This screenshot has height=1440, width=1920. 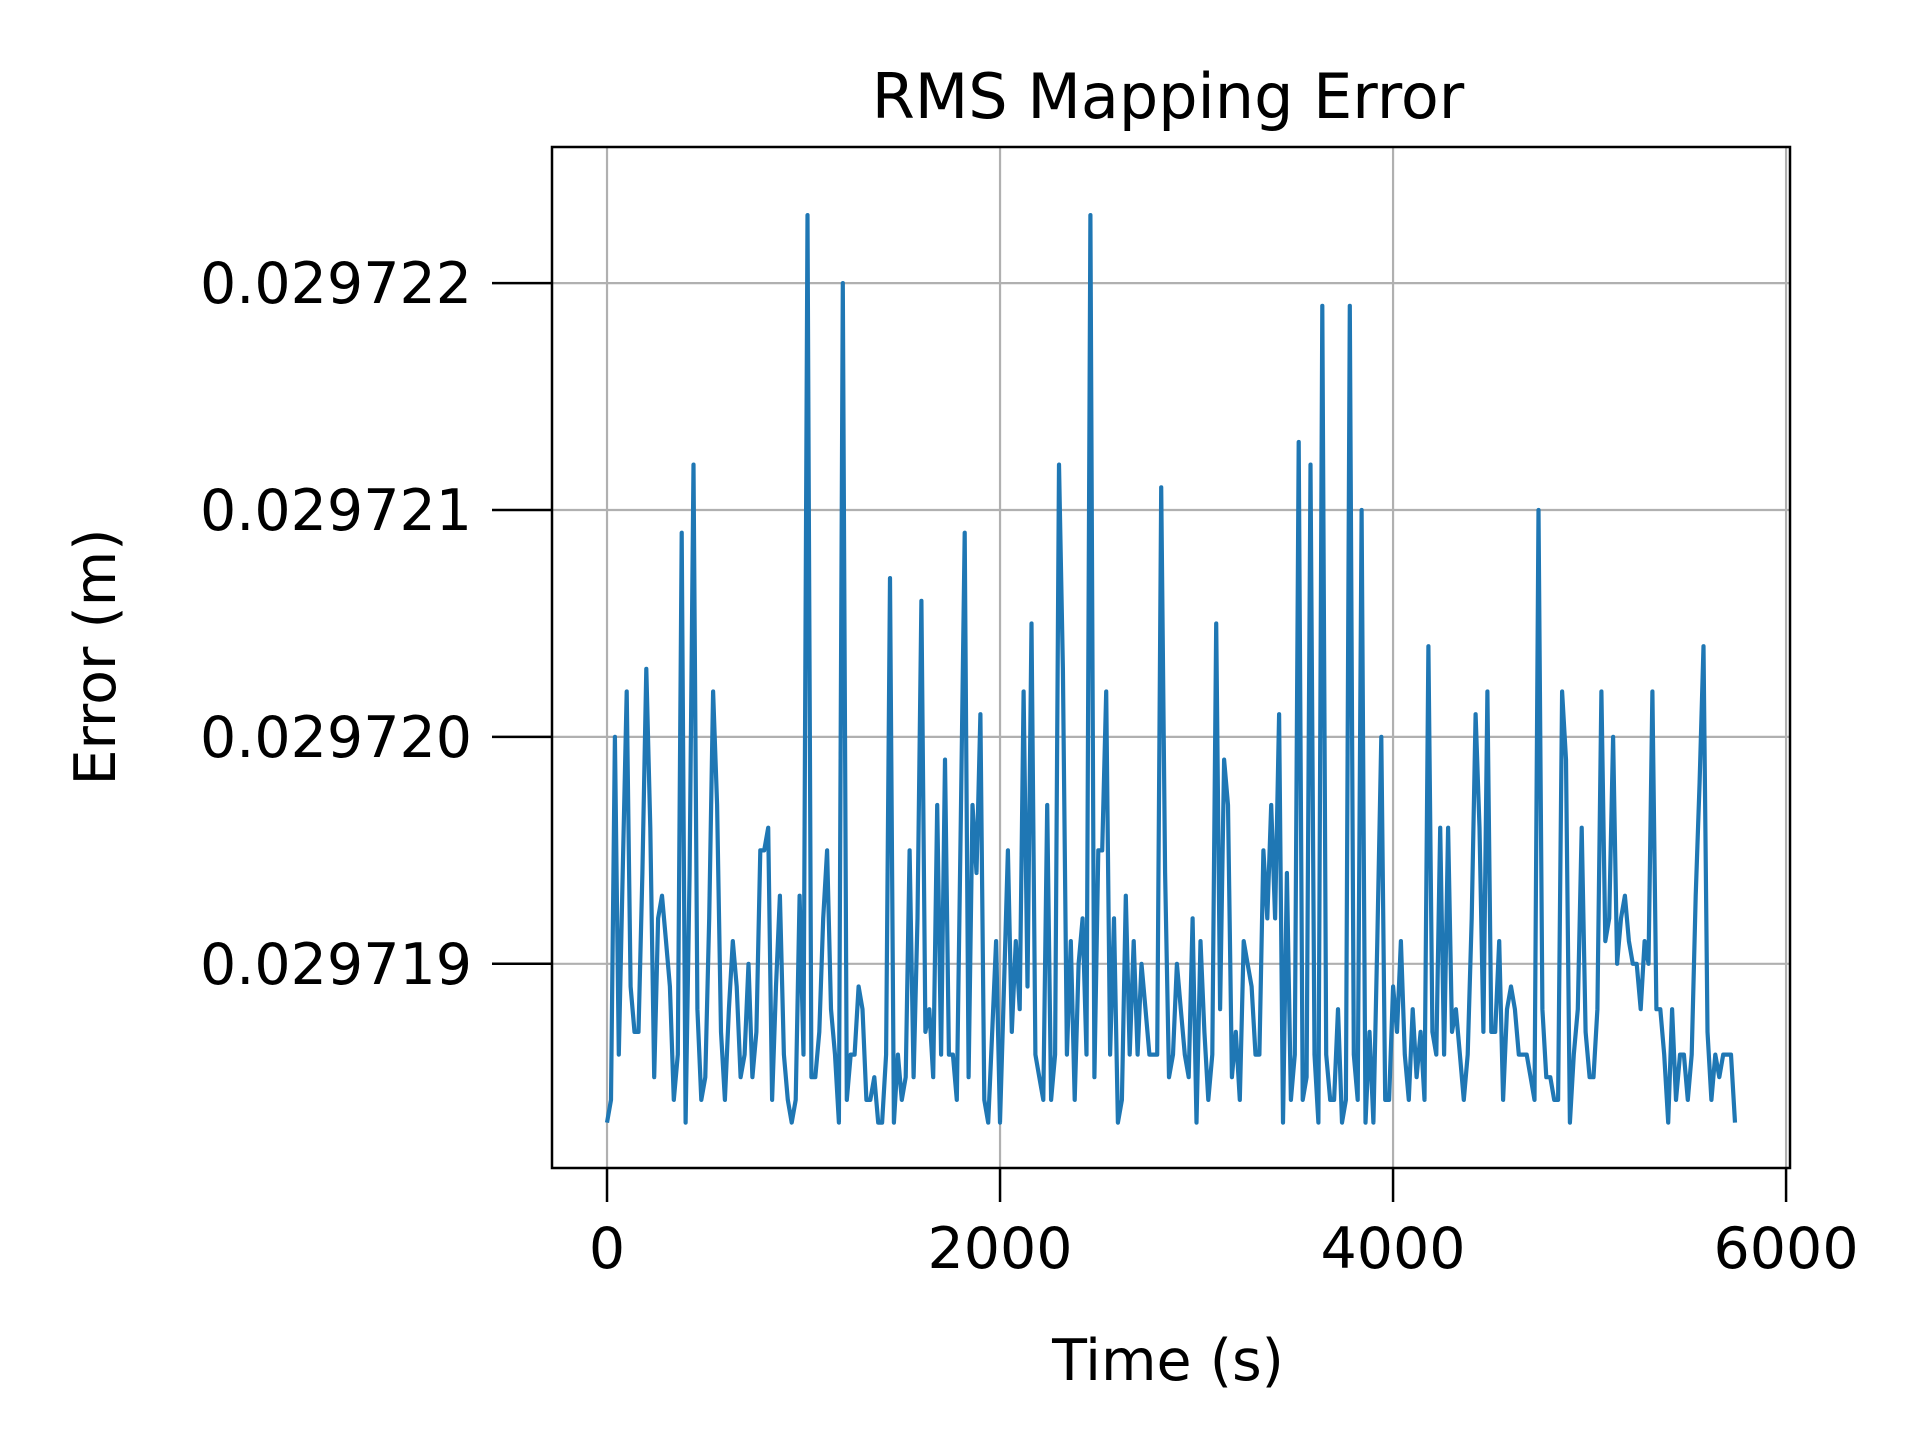 What do you see at coordinates (1000, 1249) in the screenshot?
I see `x-tick-label: 2000` at bounding box center [1000, 1249].